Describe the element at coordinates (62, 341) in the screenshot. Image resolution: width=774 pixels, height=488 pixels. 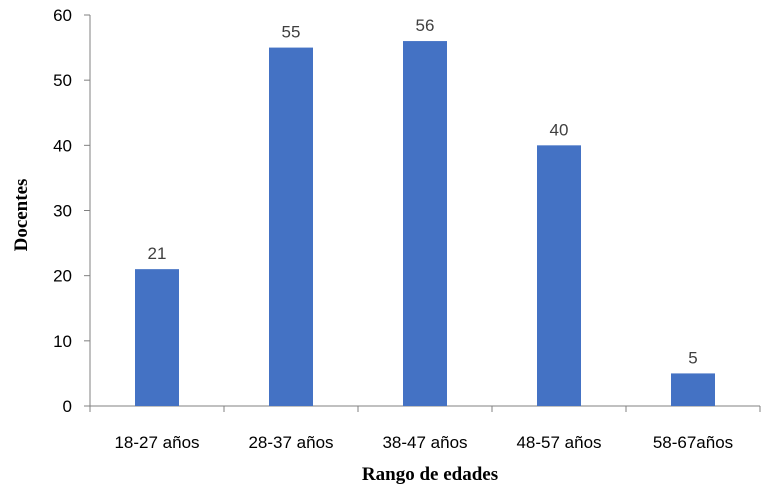
I see `y-tick-label: 10` at that location.